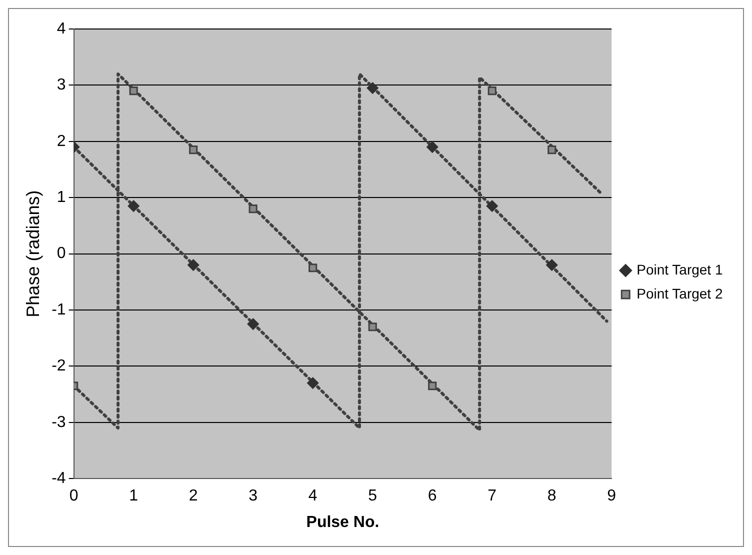 The width and height of the screenshot is (752, 555). What do you see at coordinates (61, 29) in the screenshot?
I see `y-tick-label: 4` at bounding box center [61, 29].